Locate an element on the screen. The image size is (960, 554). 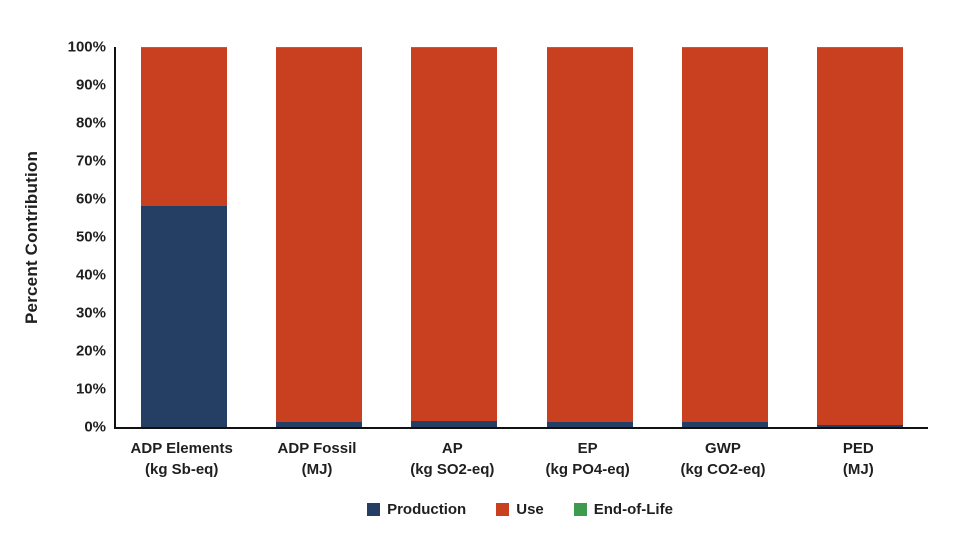
y-tick: 70% is located at coordinates (90, 161).